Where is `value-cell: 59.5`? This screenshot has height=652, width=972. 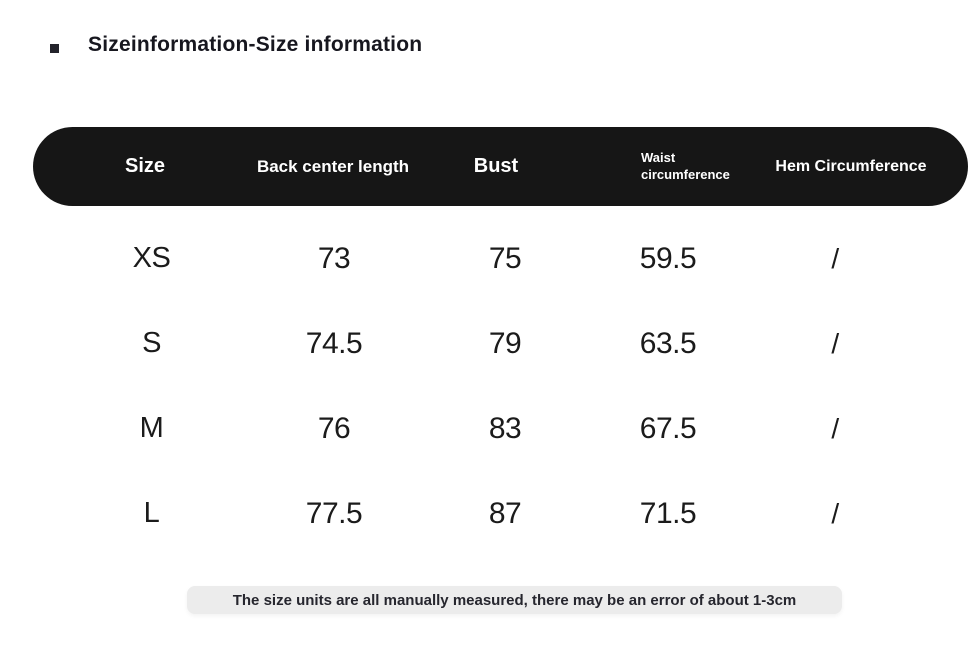 value-cell: 59.5 is located at coordinates (668, 258).